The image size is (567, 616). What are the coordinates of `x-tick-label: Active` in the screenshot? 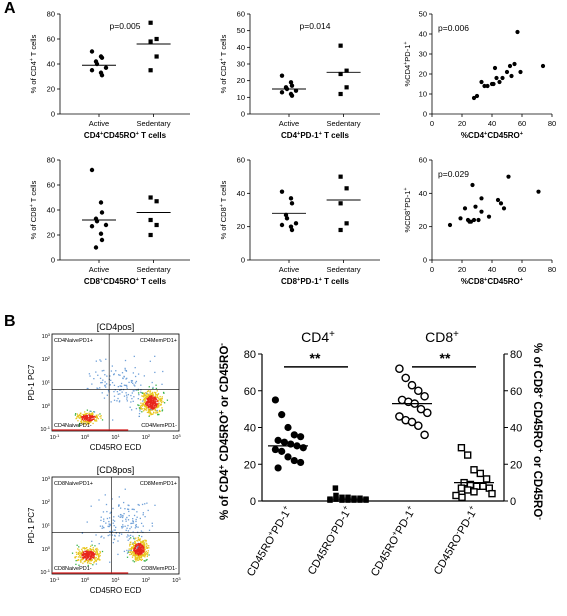 It's located at (99, 269).